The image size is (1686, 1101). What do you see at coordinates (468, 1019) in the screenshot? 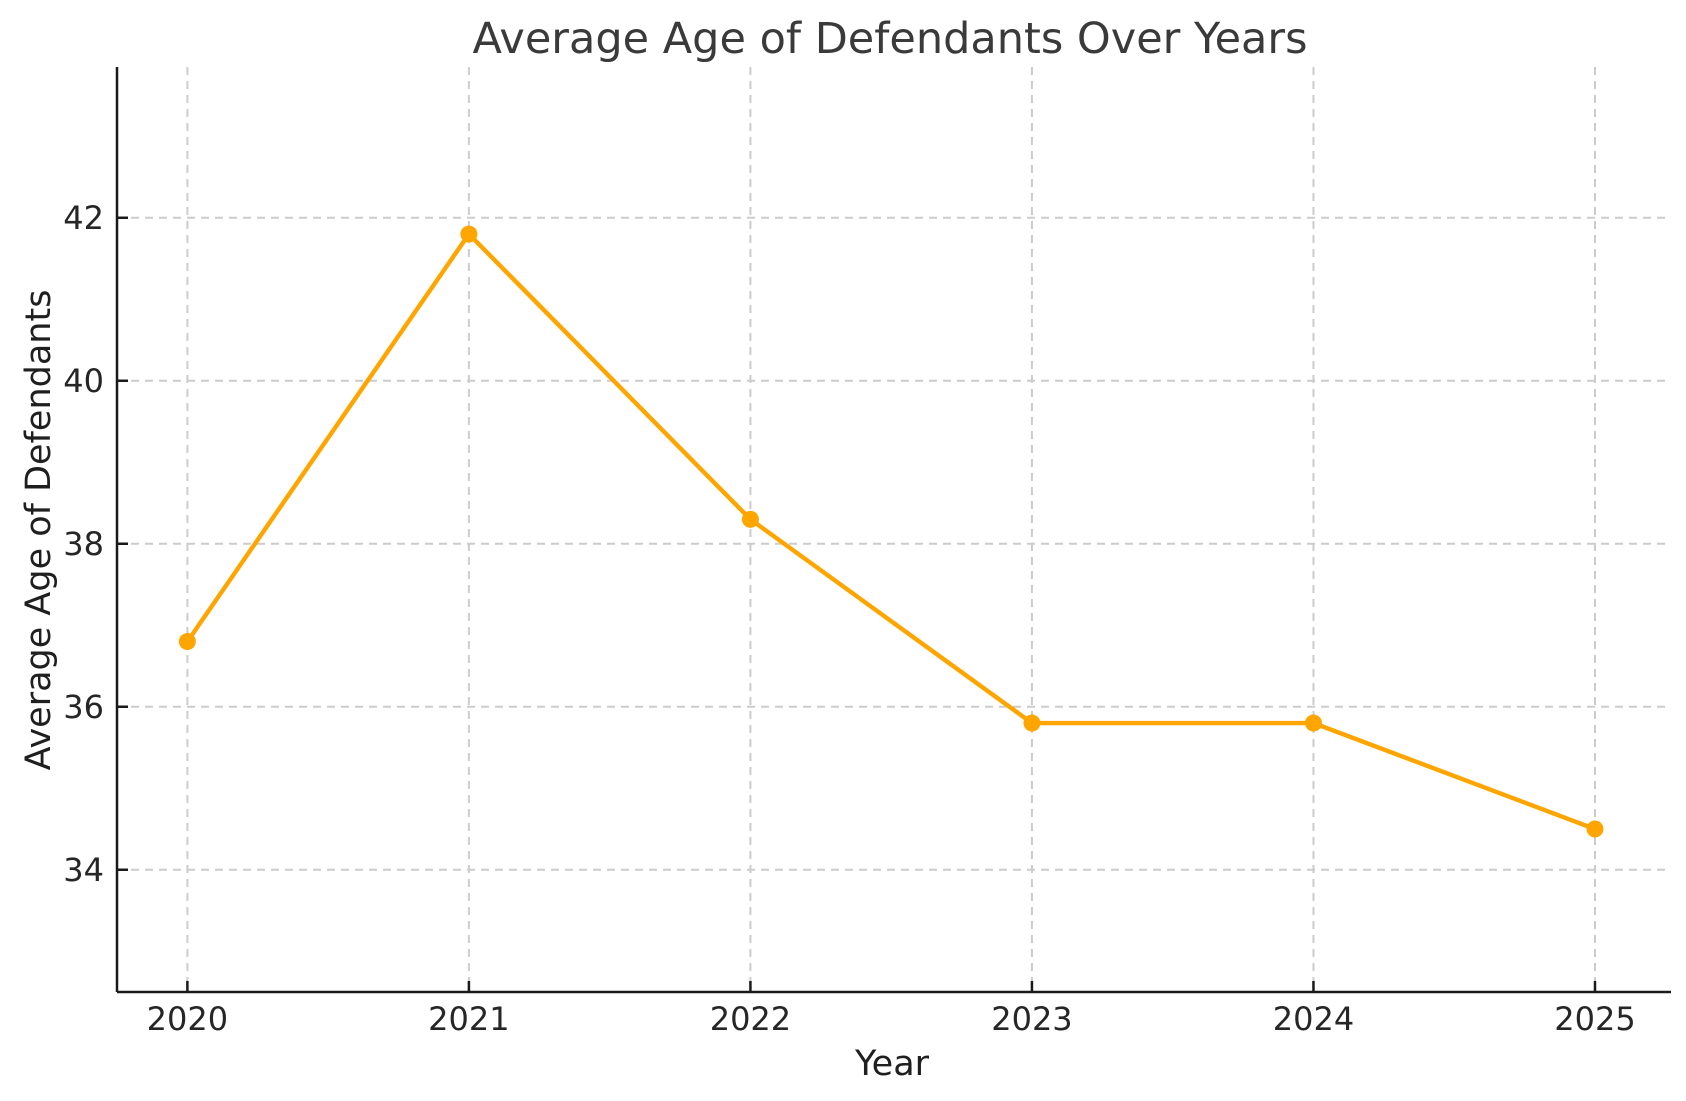
I see `x-tick-label: 2021` at bounding box center [468, 1019].